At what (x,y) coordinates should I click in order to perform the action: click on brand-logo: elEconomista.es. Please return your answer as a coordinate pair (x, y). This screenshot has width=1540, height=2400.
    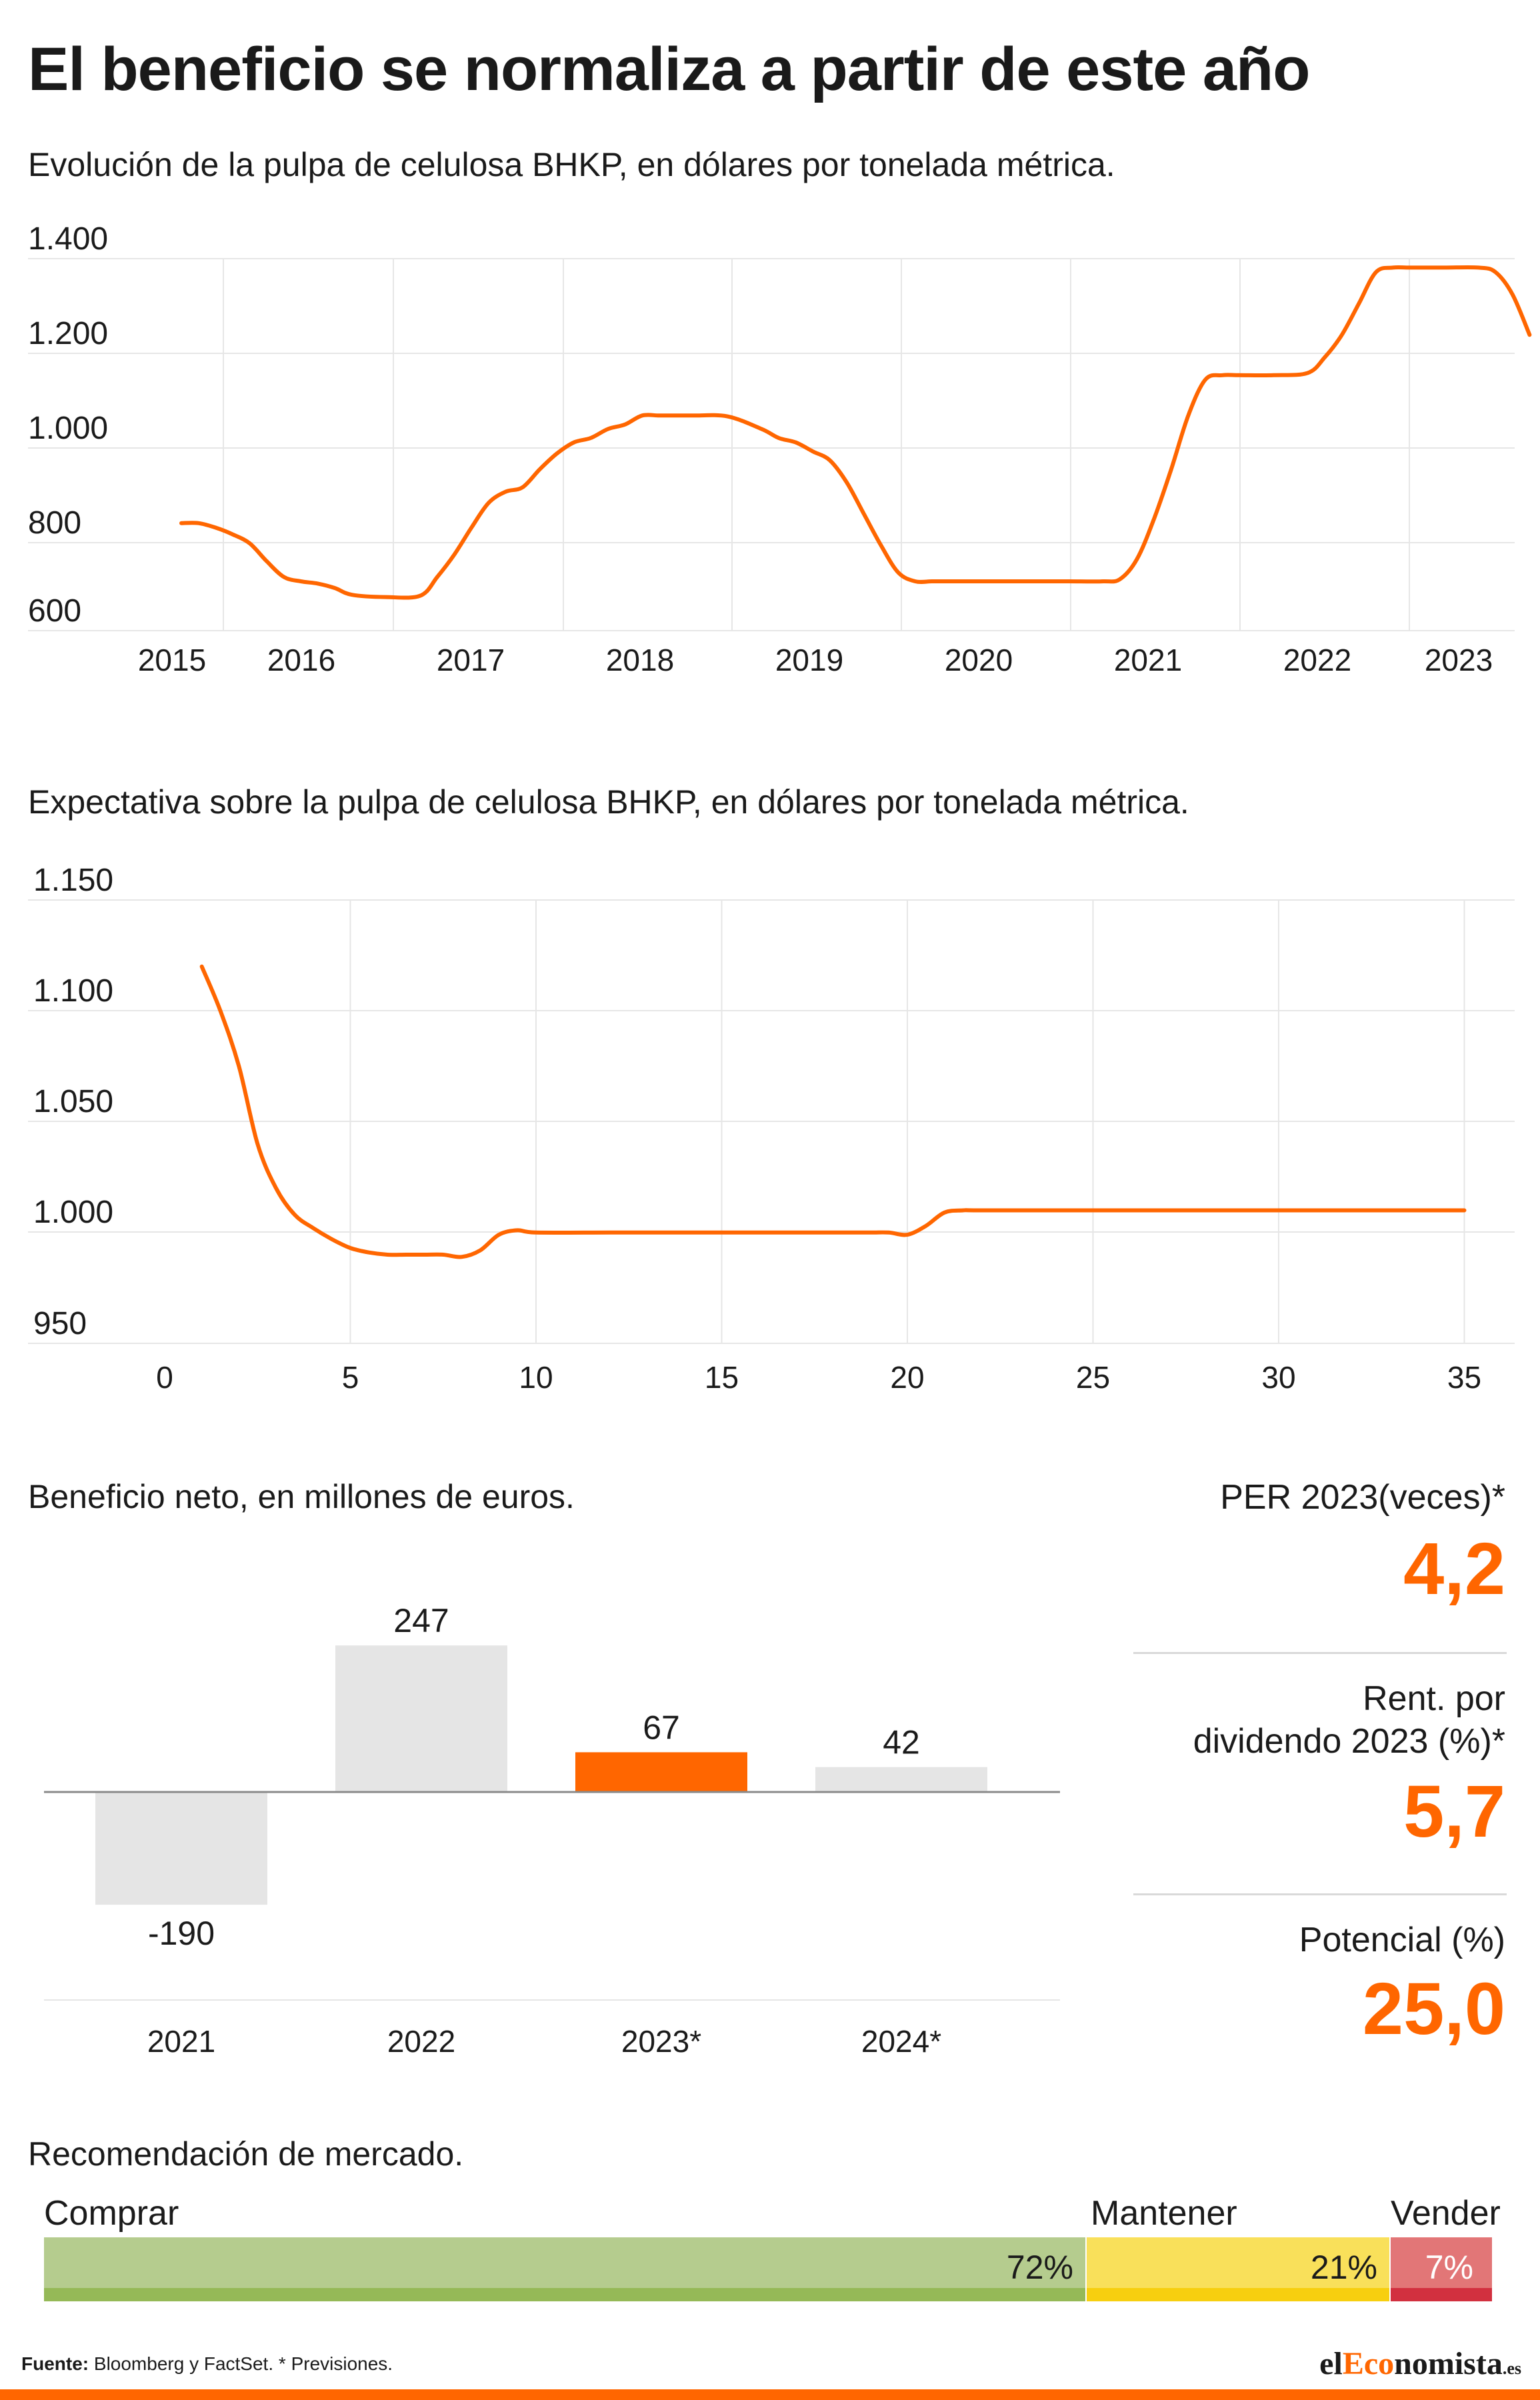
    Looking at the image, I should click on (1420, 2363).